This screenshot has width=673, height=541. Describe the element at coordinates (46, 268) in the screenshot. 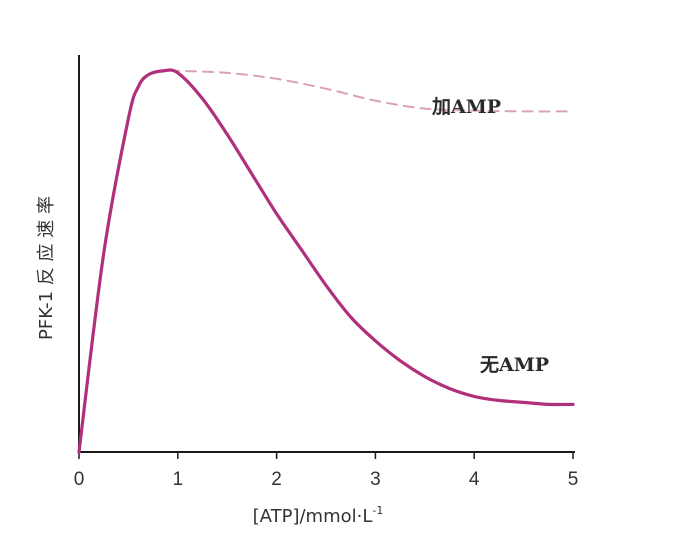

I see `y-axis-title: PFK-1 反 应 速 率` at that location.